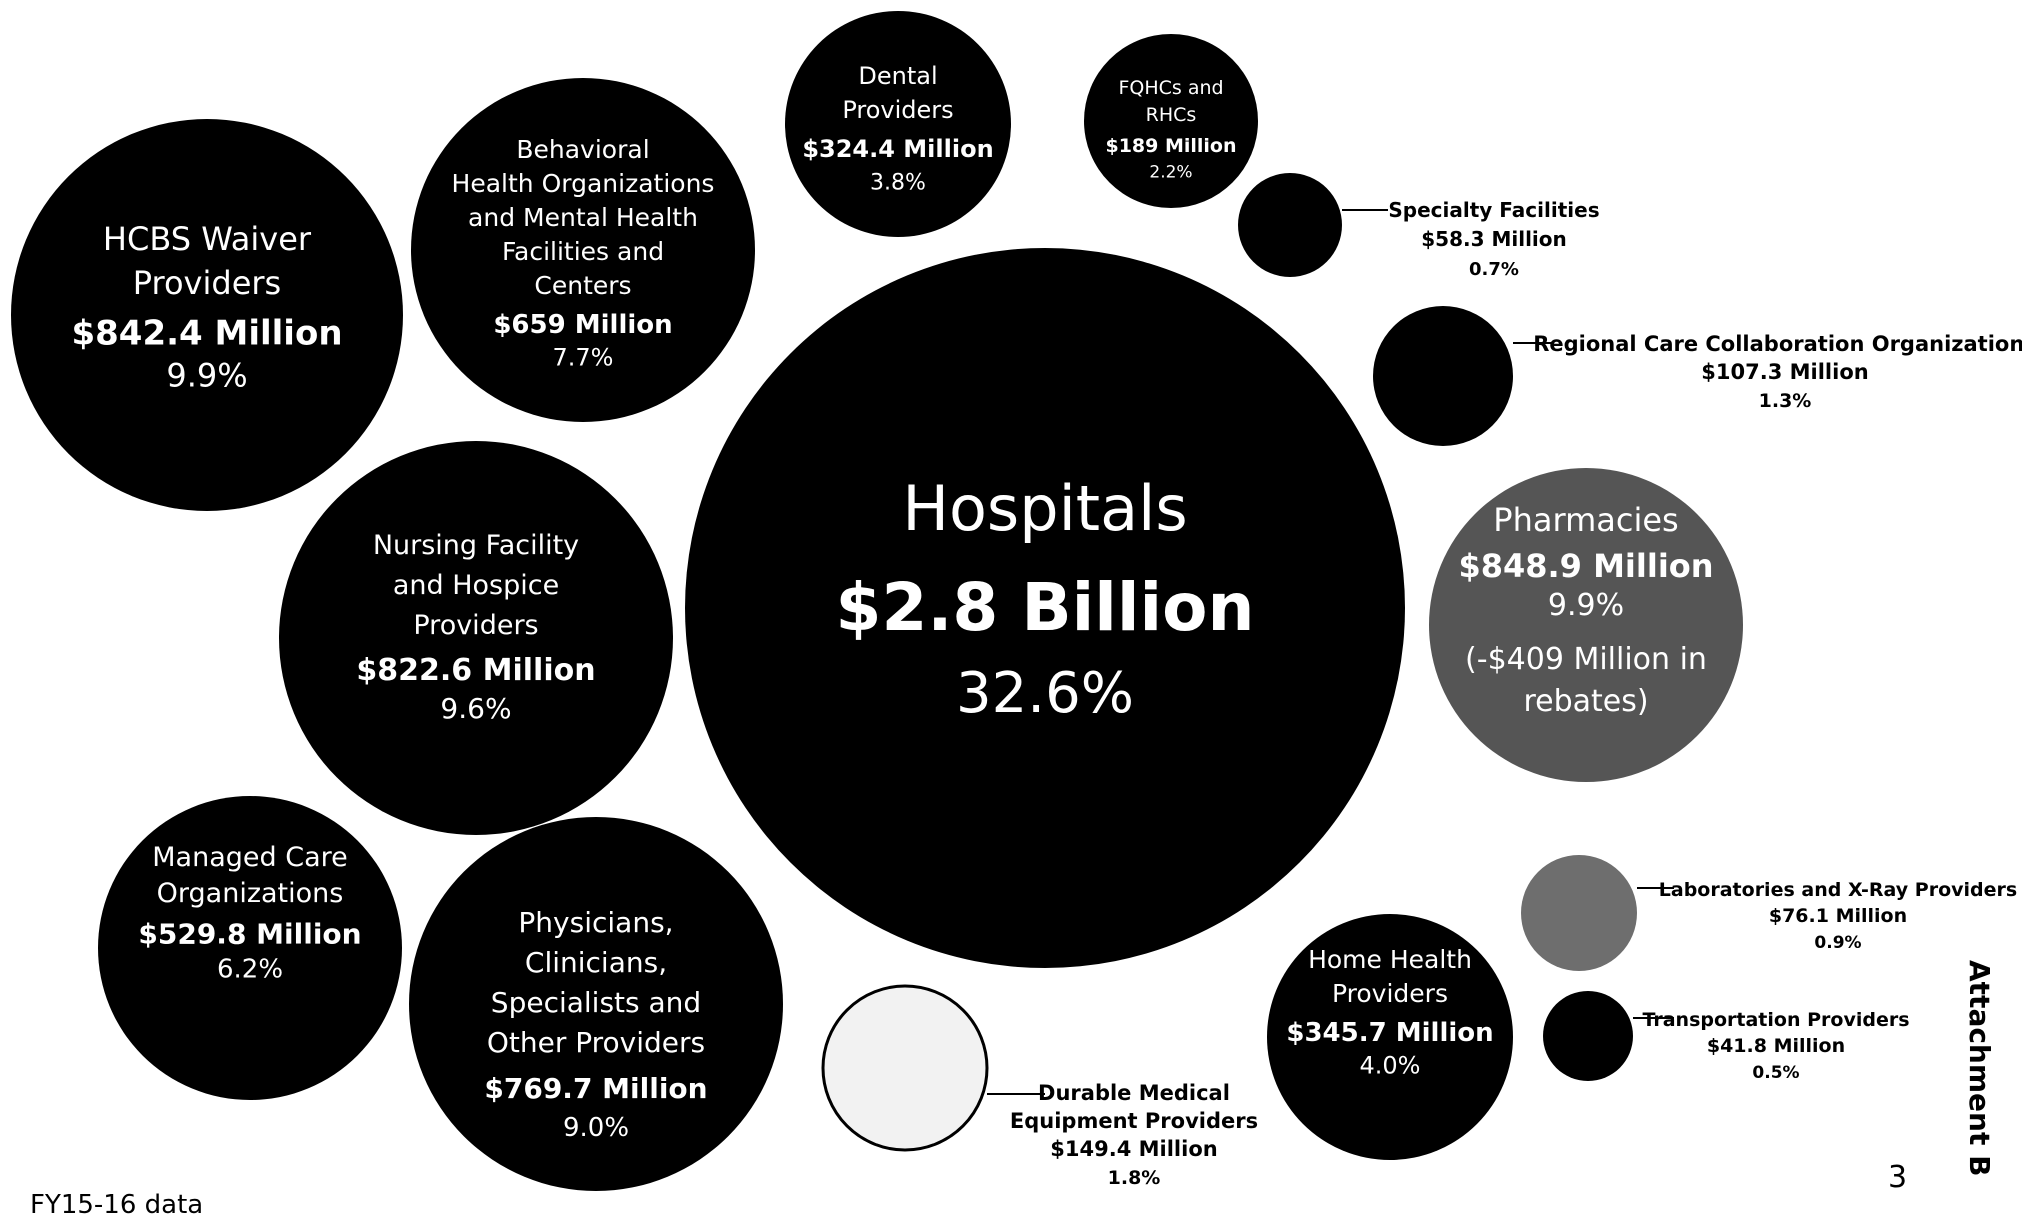 This screenshot has width=2022, height=1220. I want to click on bubble-name-home-health-providers: Home Health, so click(1390, 959).